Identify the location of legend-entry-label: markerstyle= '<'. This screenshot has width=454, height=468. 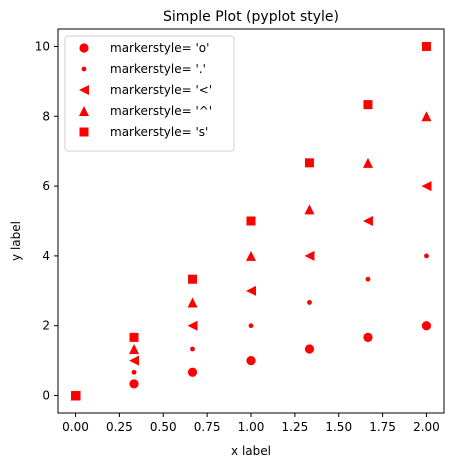
(161, 90).